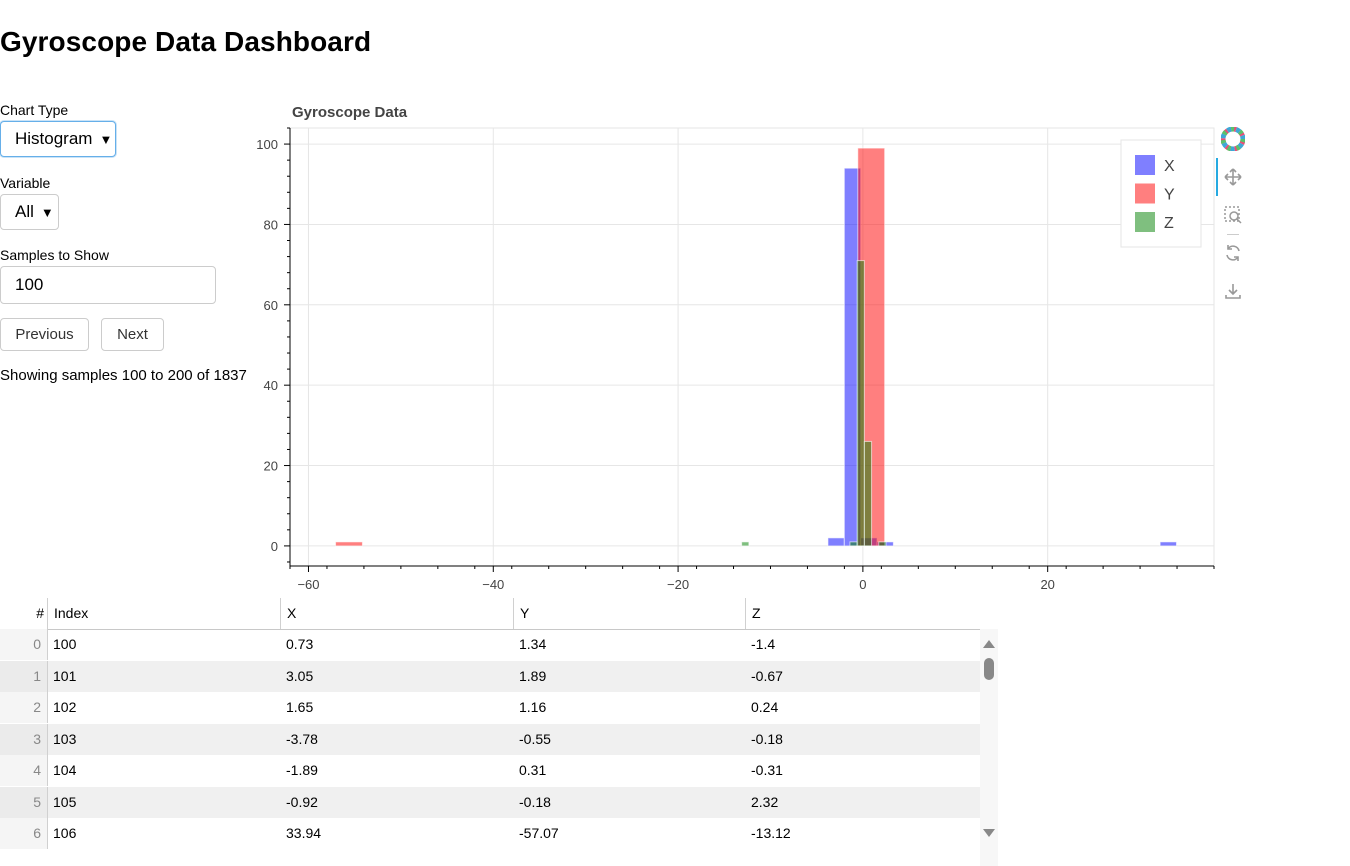 The image size is (1350, 866). Describe the element at coordinates (678, 584) in the screenshot. I see `x-tick-label: −20` at that location.